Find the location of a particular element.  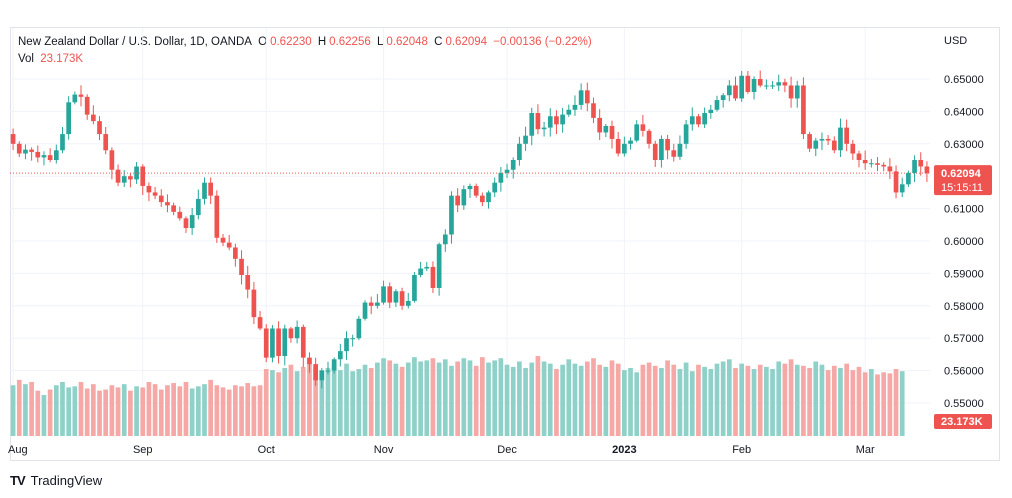

y-tick-label: 0.56000 is located at coordinates (964, 372).